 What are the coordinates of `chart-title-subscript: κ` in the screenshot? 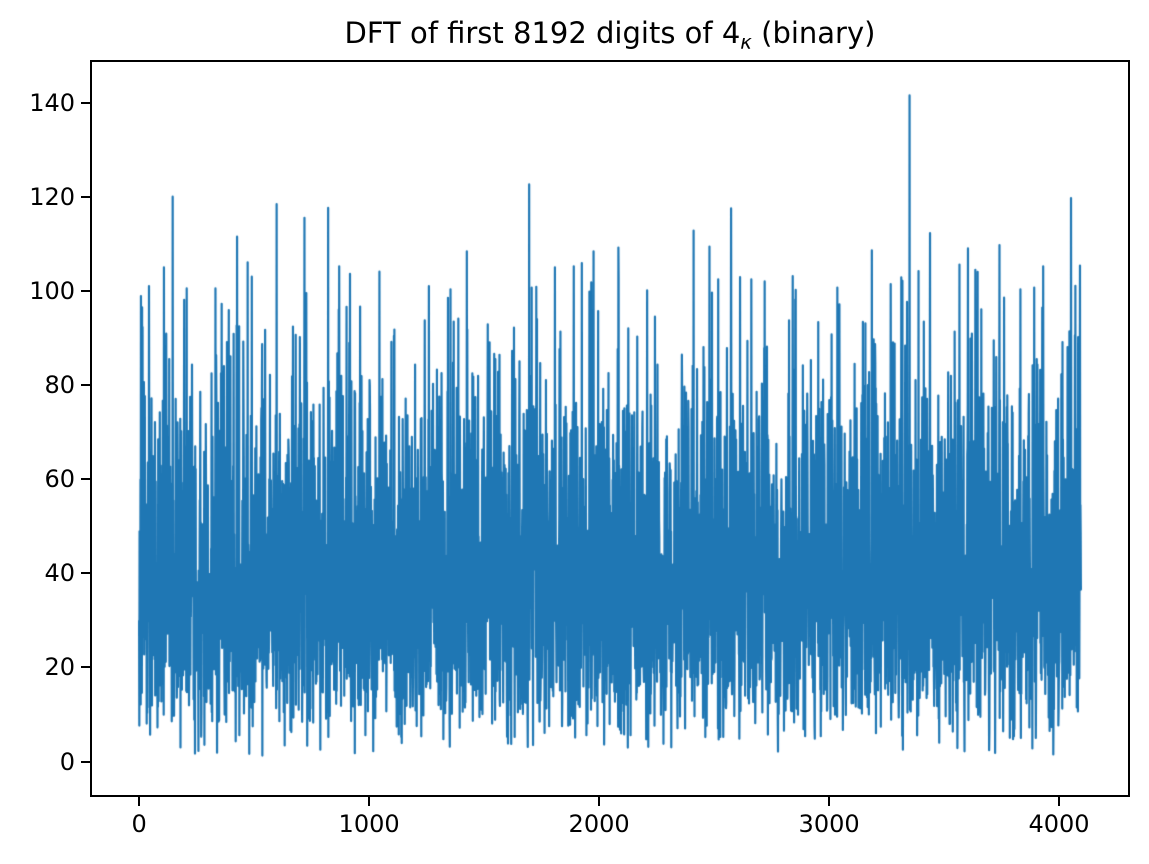 It's located at (746, 42).